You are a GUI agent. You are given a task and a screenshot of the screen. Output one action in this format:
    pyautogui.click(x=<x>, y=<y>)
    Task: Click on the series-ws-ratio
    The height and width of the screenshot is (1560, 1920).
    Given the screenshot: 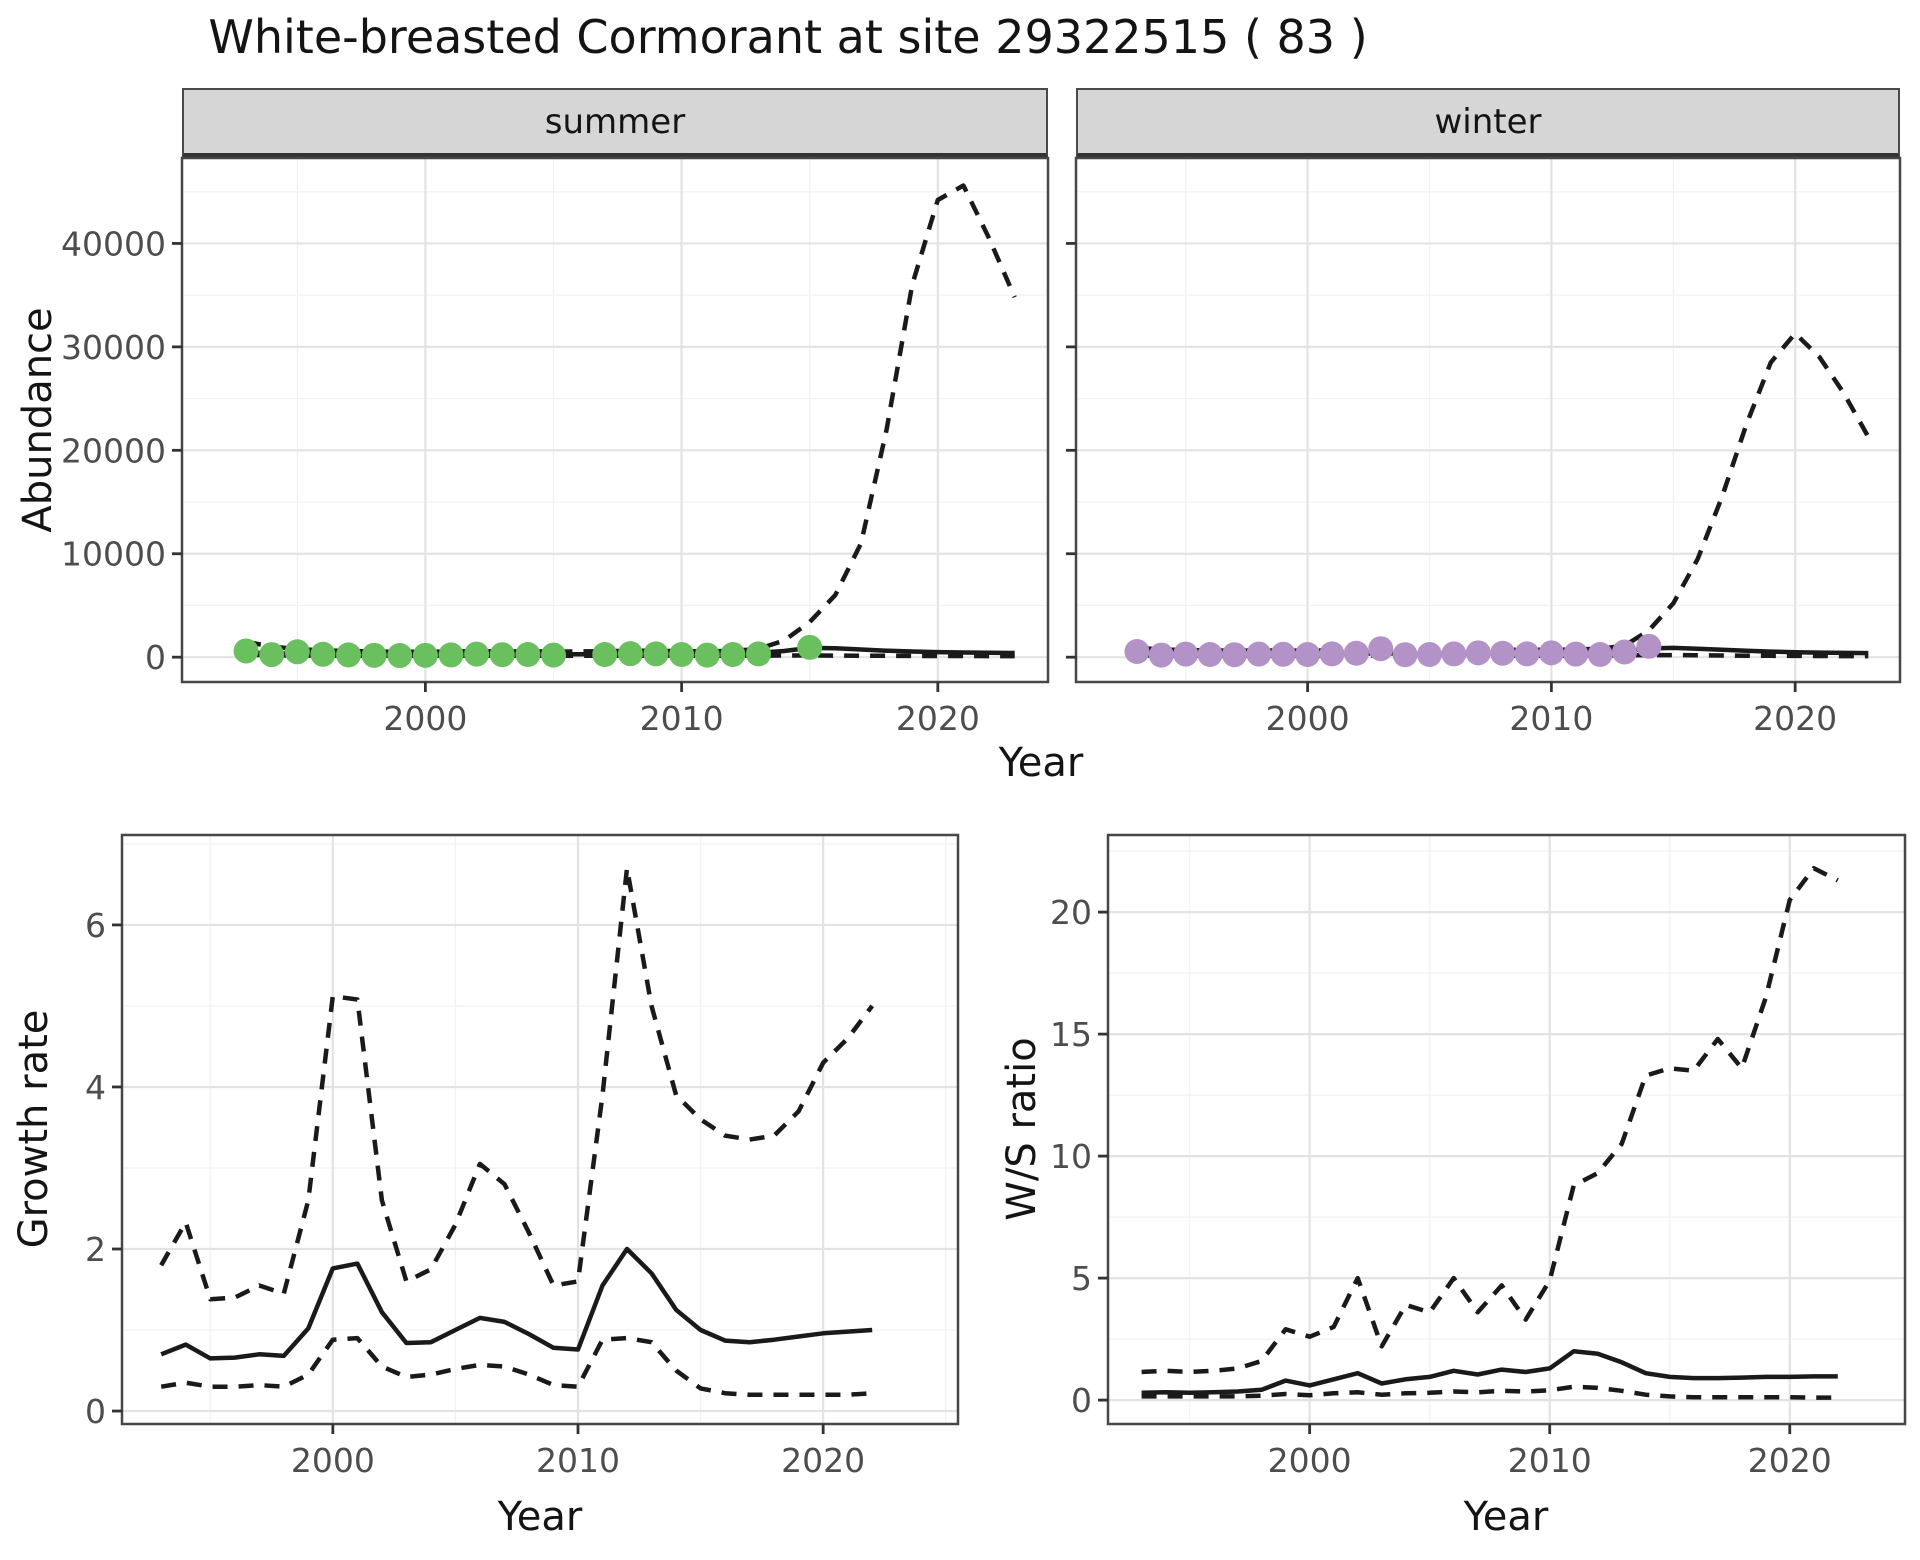 What is the action you would take?
    pyautogui.click(x=1490, y=1132)
    